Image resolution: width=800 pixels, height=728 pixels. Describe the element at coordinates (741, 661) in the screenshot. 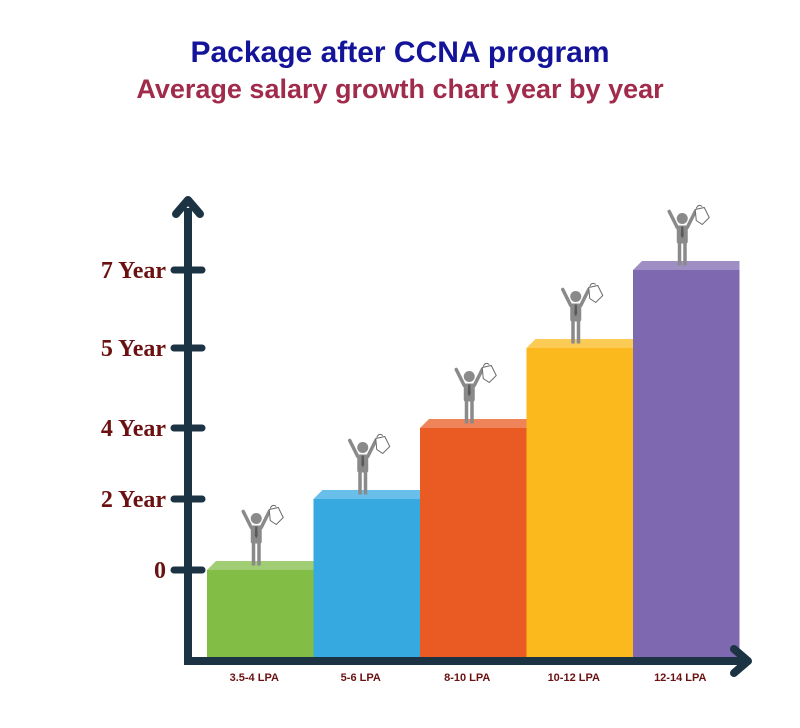

I see `x-axis-arrow` at that location.